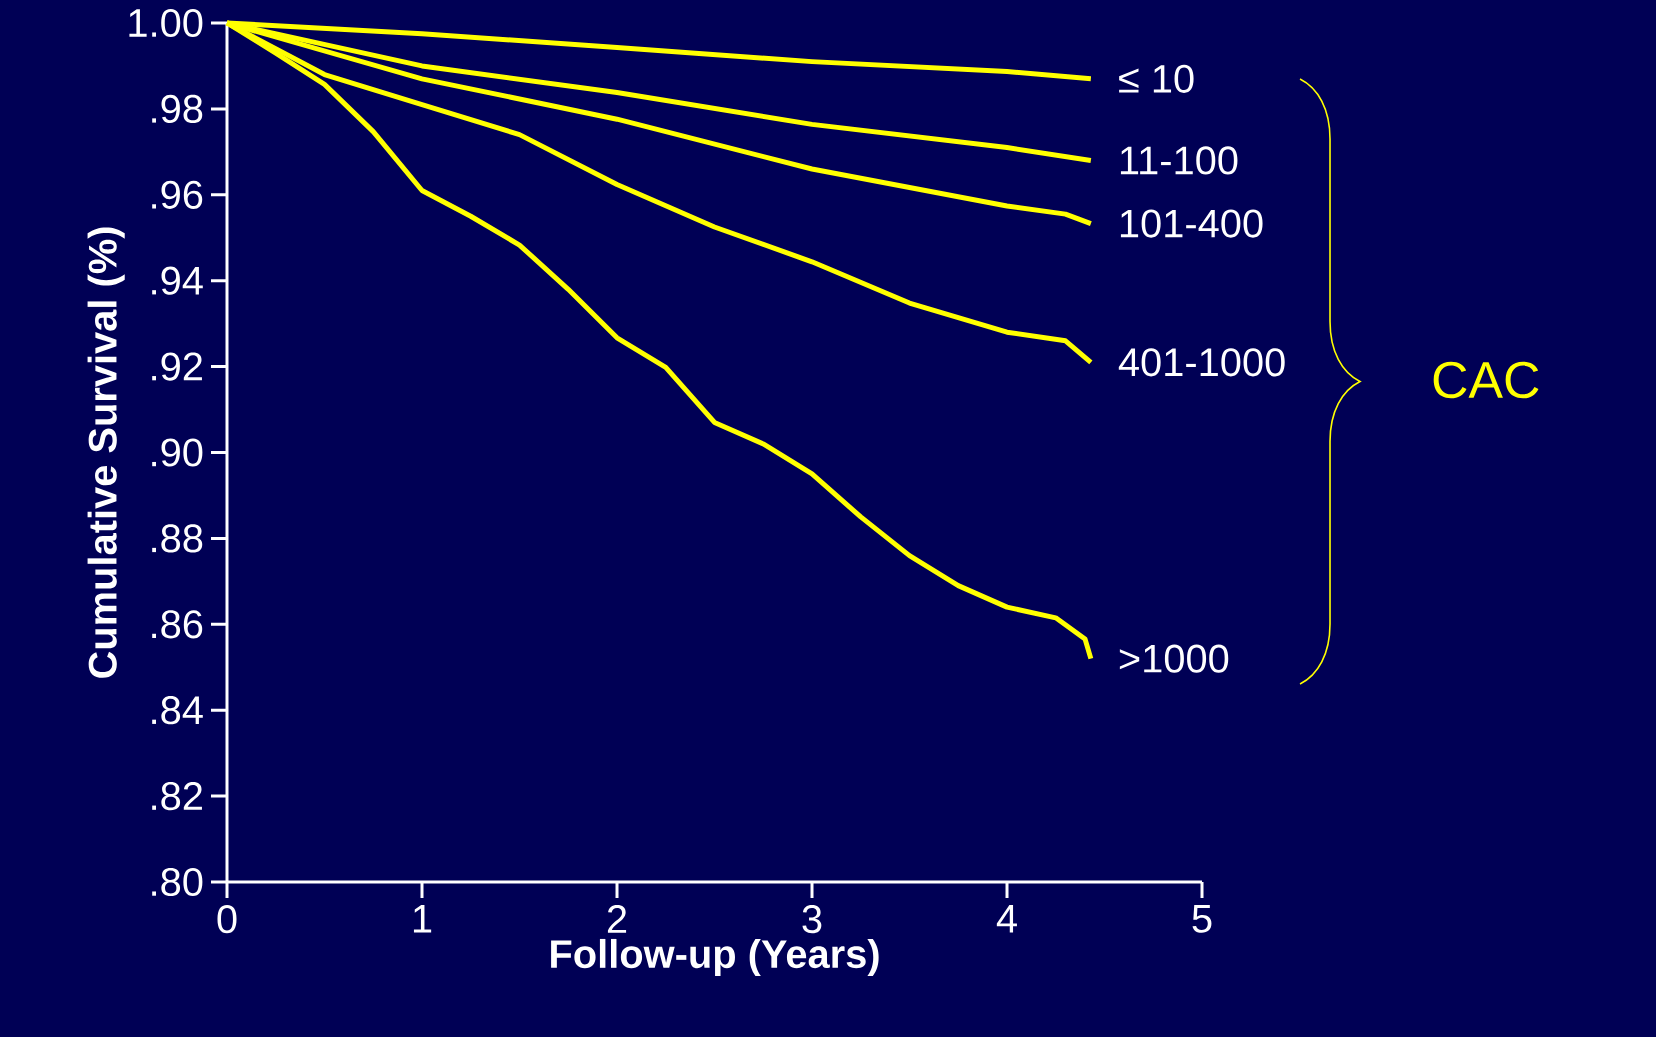 This screenshot has width=1656, height=1037. Describe the element at coordinates (166, 23) in the screenshot. I see `y-tick-label: 1.00` at that location.